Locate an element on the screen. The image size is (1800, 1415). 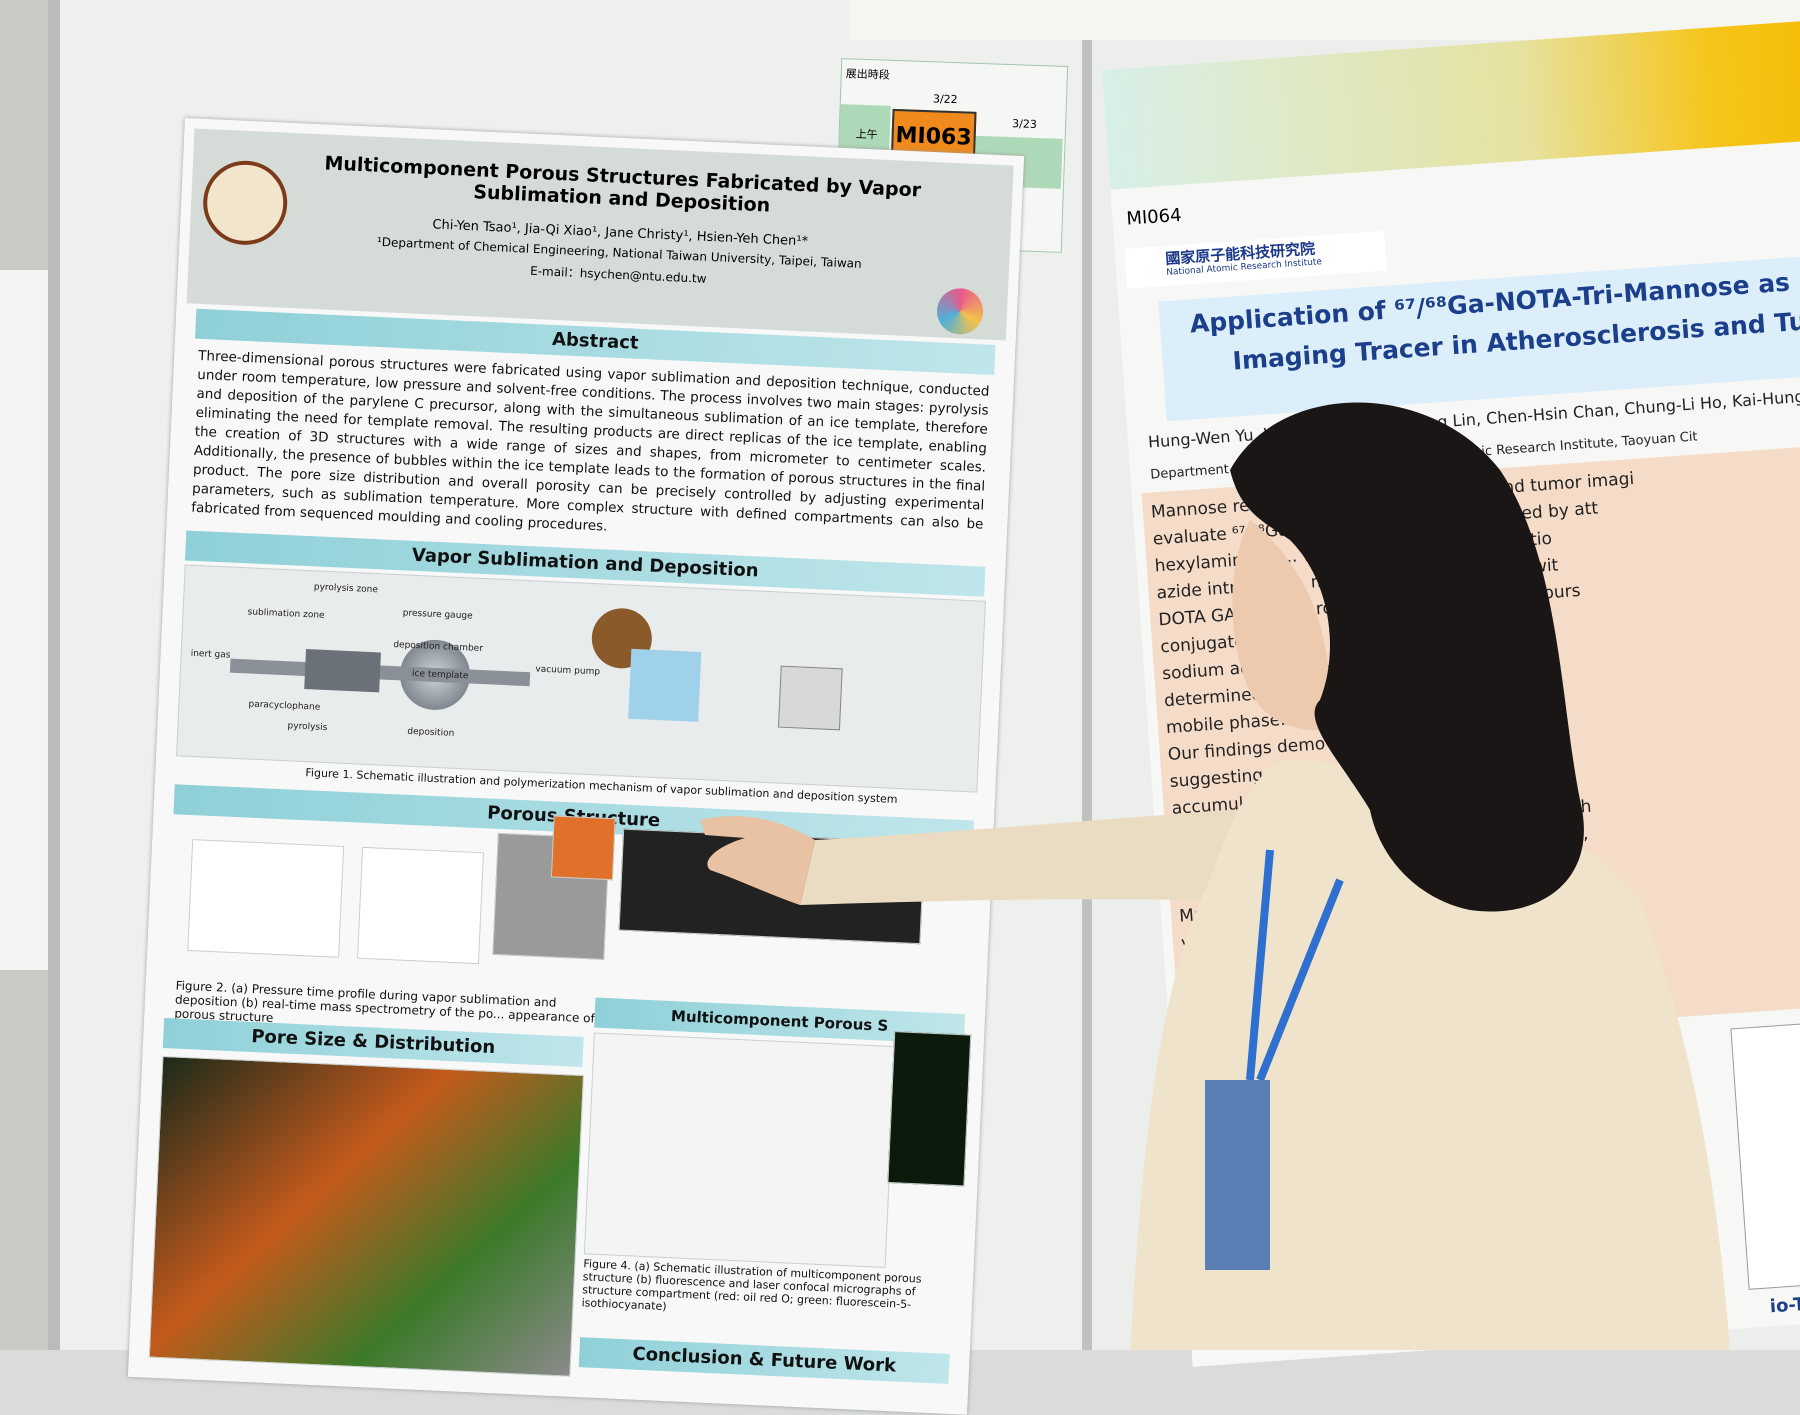
jacket-body is located at coordinates (1430, 1055).